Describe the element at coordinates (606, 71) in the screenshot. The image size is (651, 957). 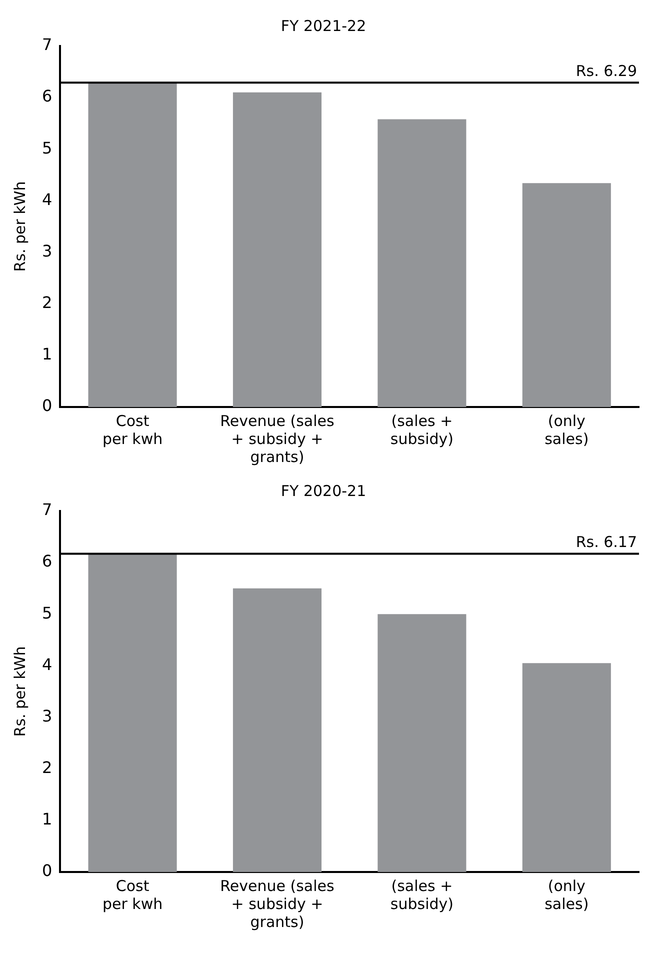
I see `ref-line-label: Rs. 6.29` at that location.